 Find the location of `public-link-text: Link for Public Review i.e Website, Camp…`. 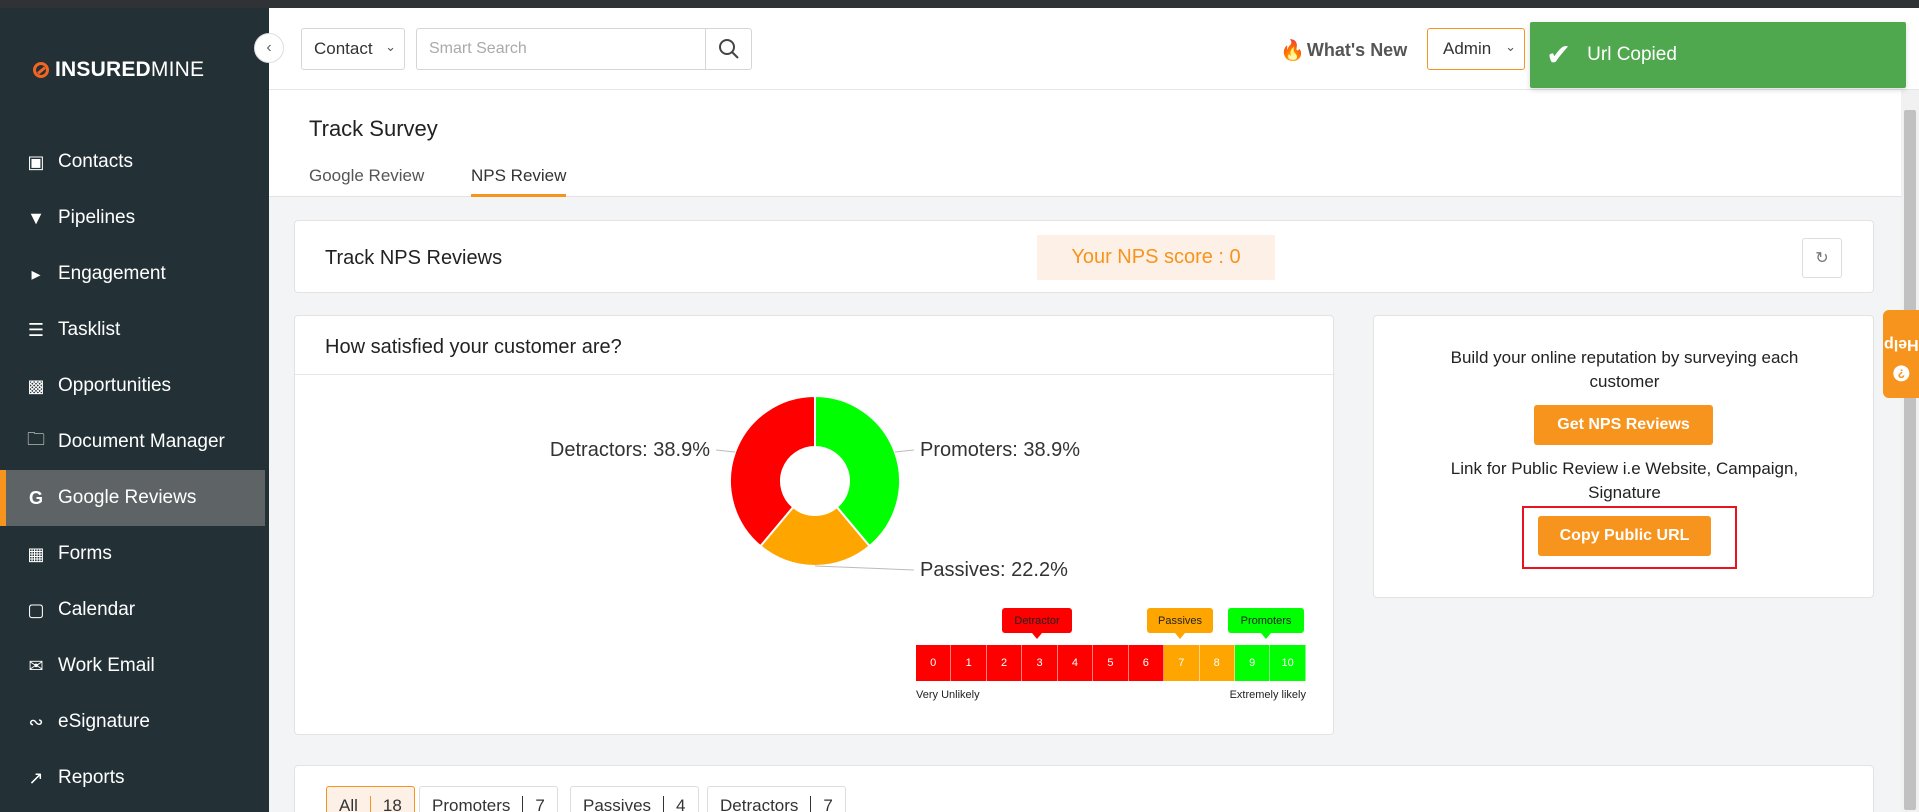

public-link-text: Link for Public Review i.e Website, Camp… is located at coordinates (1624, 480).